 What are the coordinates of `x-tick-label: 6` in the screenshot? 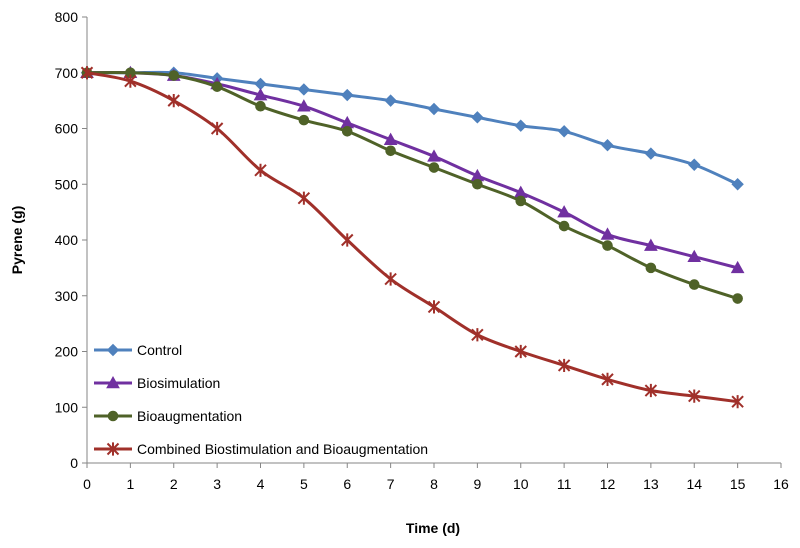 It's located at (347, 484).